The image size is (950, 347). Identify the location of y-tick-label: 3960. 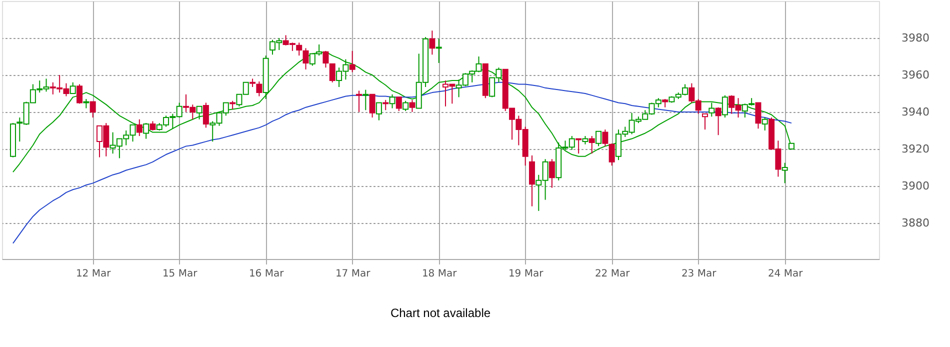
(916, 75).